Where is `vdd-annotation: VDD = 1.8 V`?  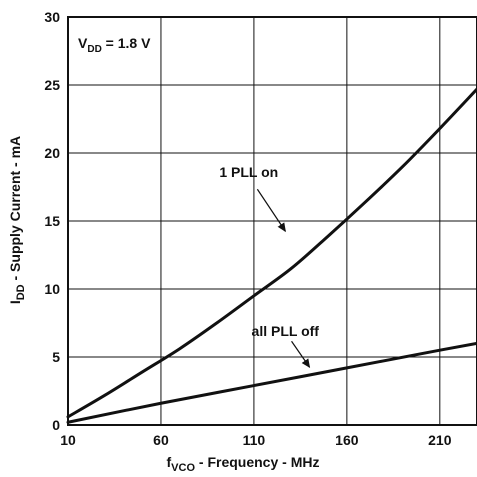 vdd-annotation: VDD = 1.8 V is located at coordinates (114, 45).